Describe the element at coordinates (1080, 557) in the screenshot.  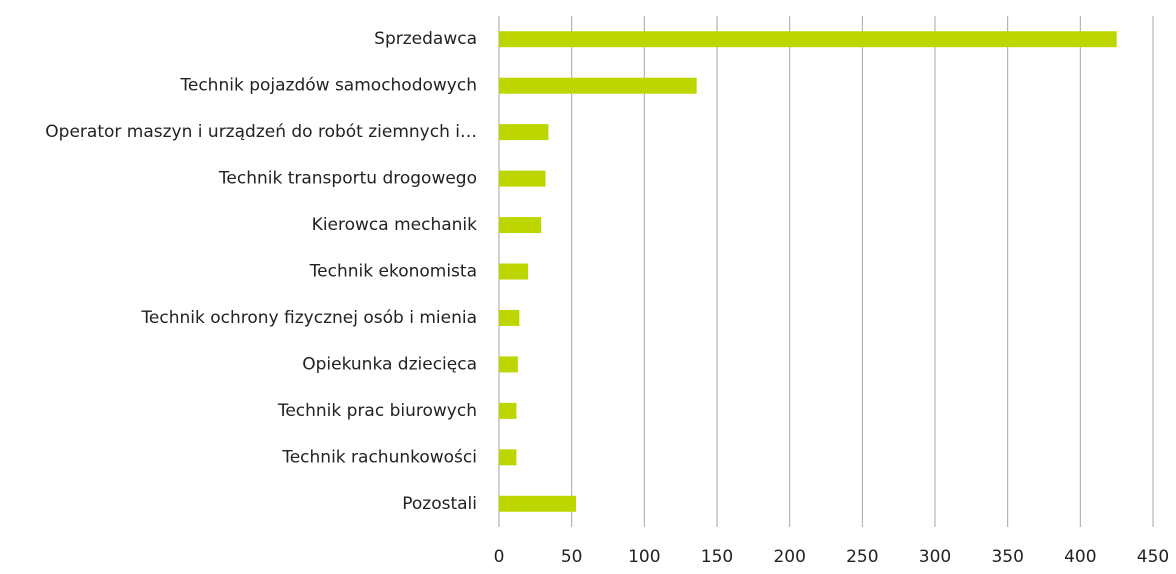
I see `x-tick-label: 400` at that location.